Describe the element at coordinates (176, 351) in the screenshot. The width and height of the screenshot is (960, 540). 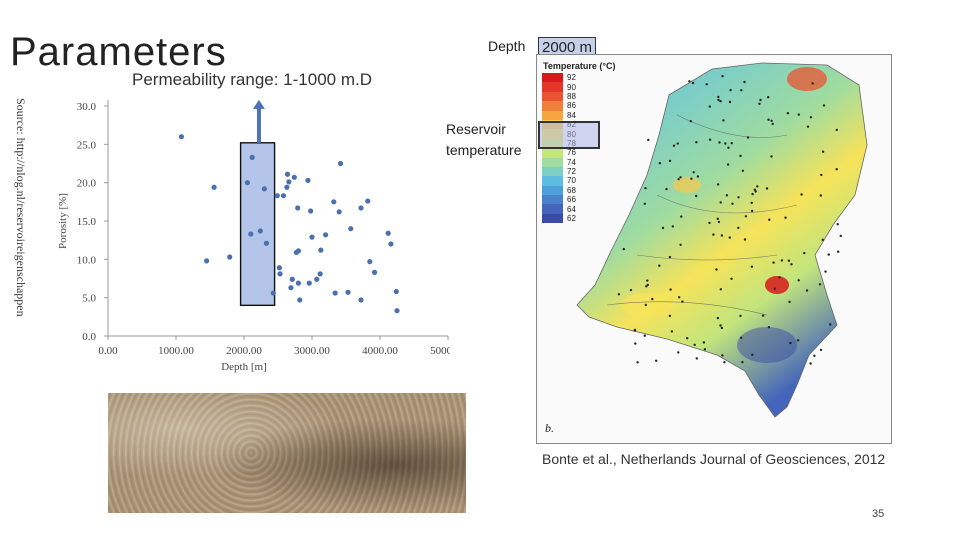
I see `x-tick-label: 1000.00` at that location.